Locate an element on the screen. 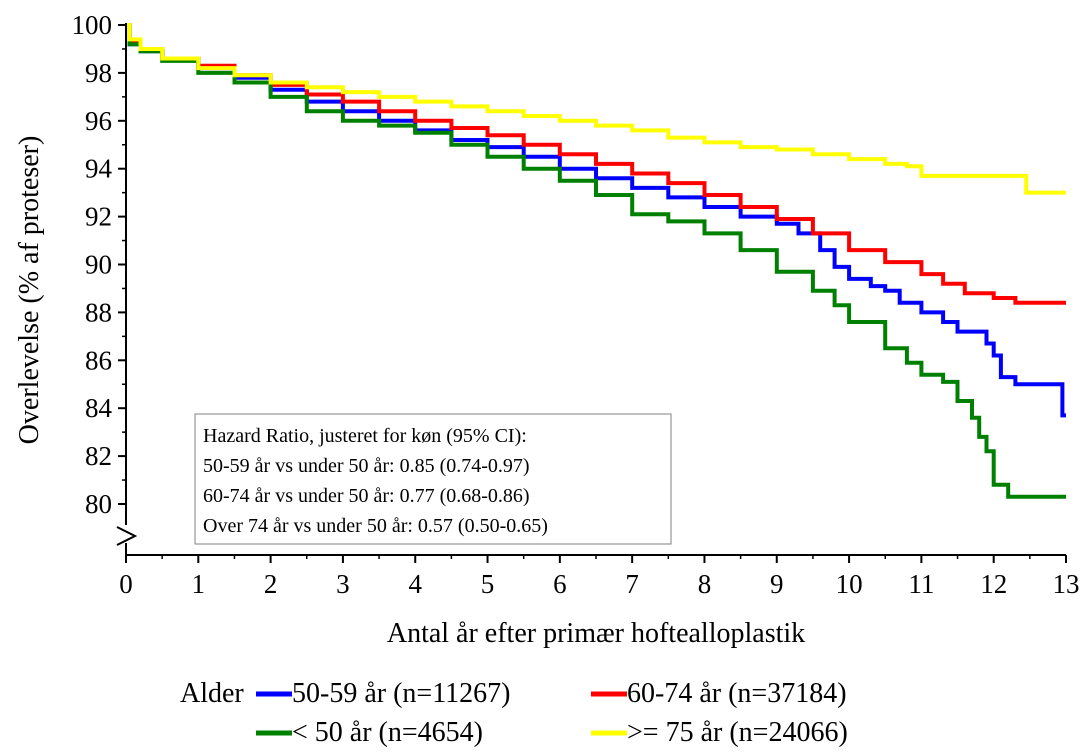 The width and height of the screenshot is (1086, 755). x-tick-label-9: 9 is located at coordinates (777, 584).